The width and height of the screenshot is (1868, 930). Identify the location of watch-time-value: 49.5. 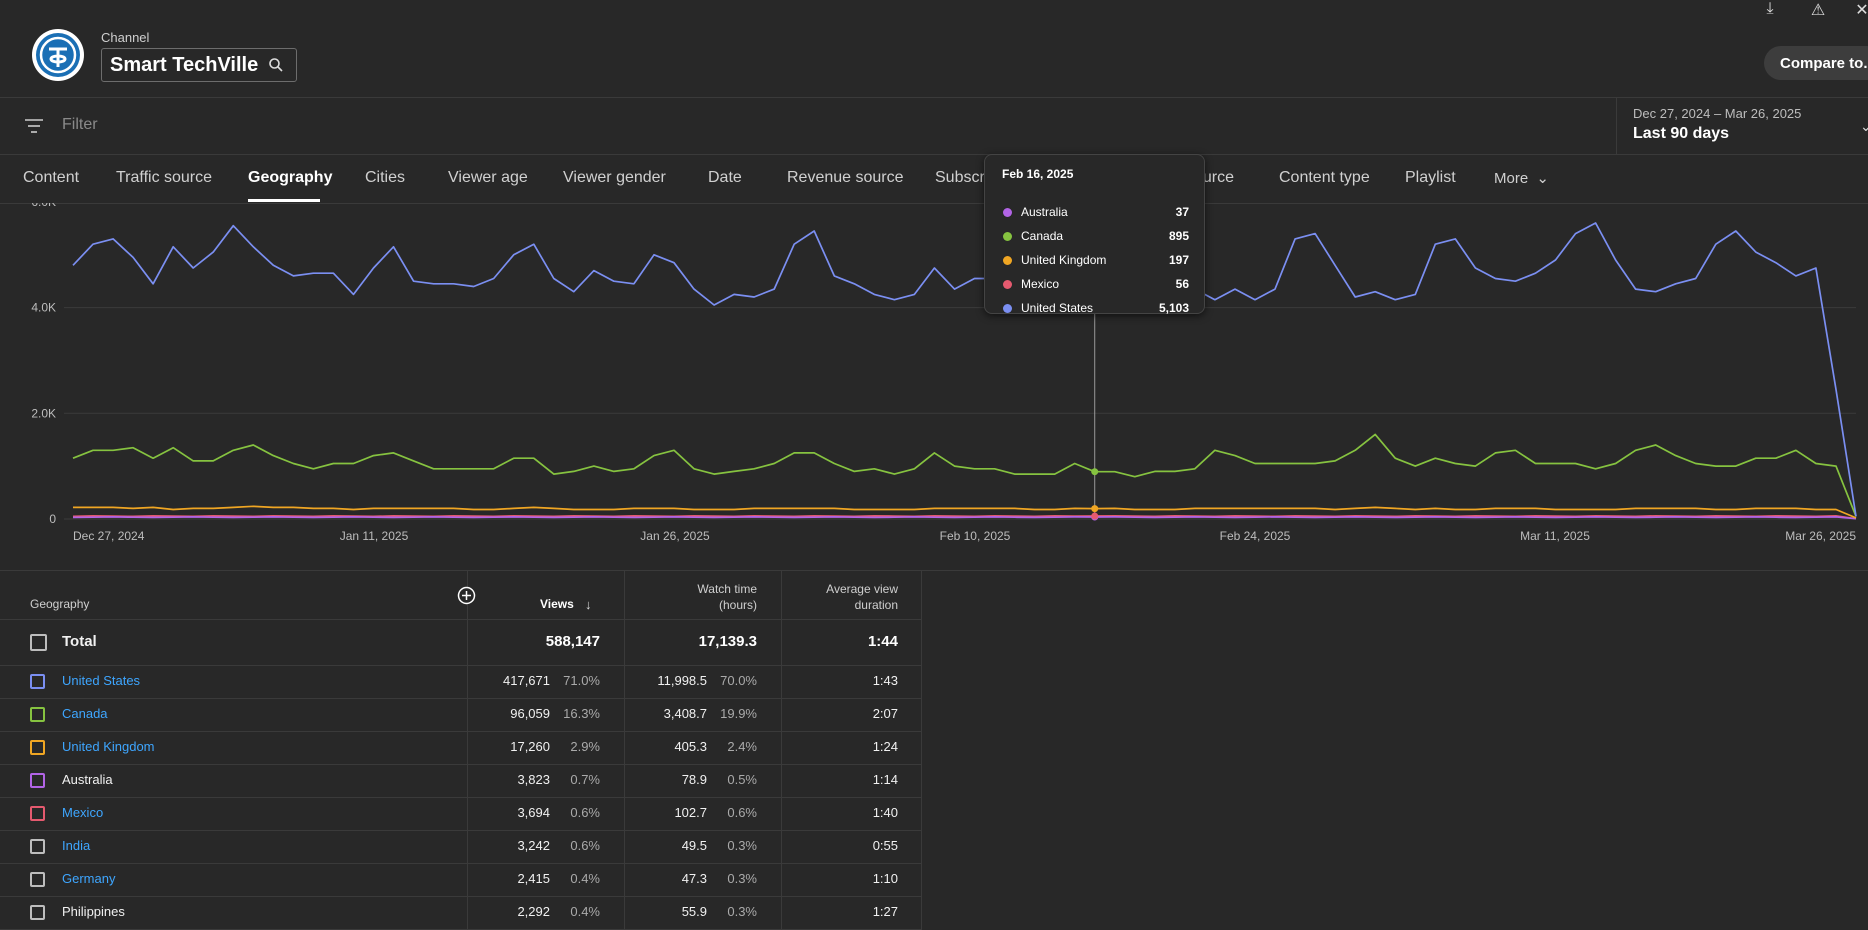
(694, 845).